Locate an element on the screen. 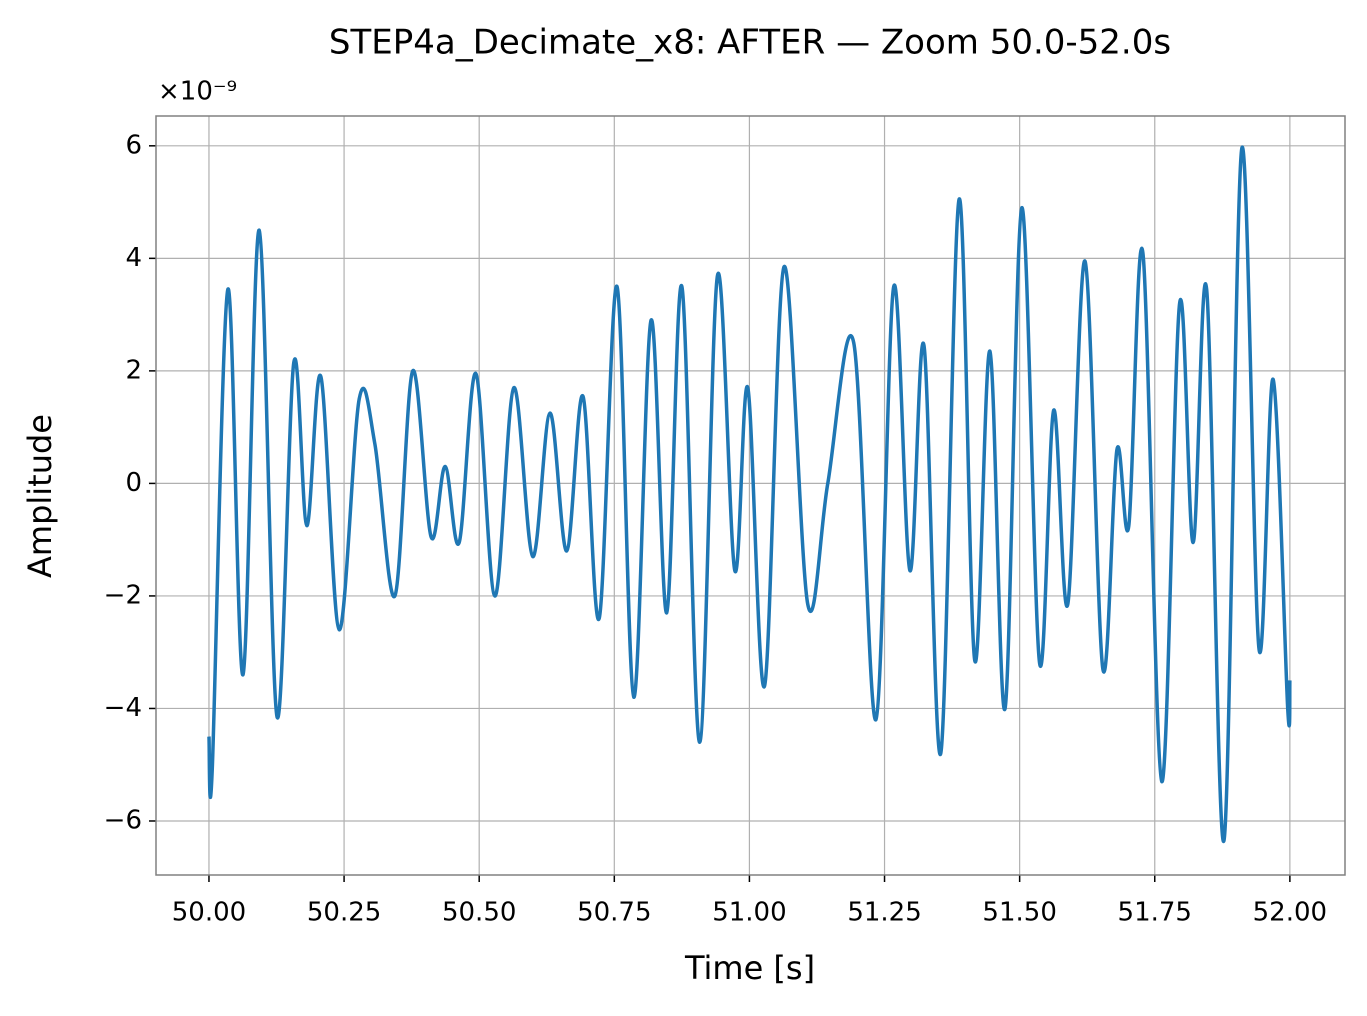  offset-text: ×10⁻⁹ is located at coordinates (197, 92).